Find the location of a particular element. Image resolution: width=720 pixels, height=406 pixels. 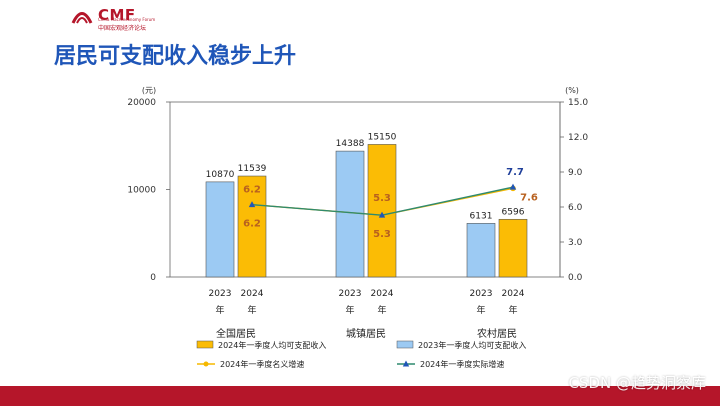

y2-tick-label: 0.0 is located at coordinates (575, 278).